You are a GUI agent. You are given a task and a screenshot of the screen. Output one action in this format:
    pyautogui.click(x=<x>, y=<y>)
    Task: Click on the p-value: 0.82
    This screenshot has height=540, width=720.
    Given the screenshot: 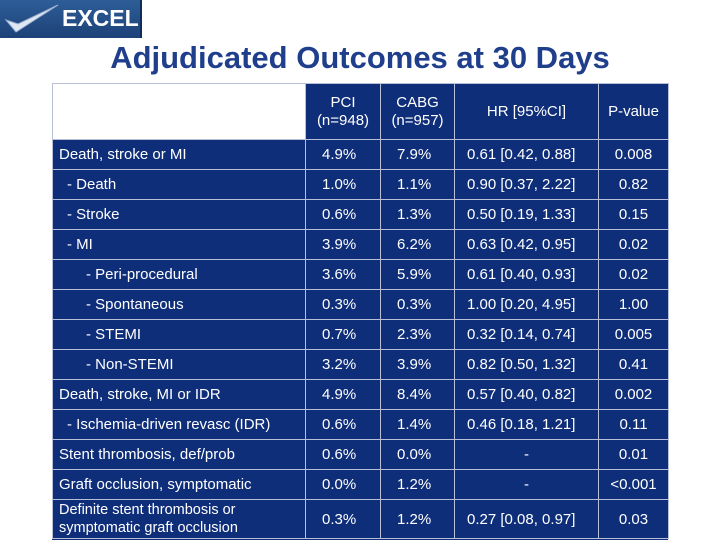 What is the action you would take?
    pyautogui.click(x=633, y=184)
    